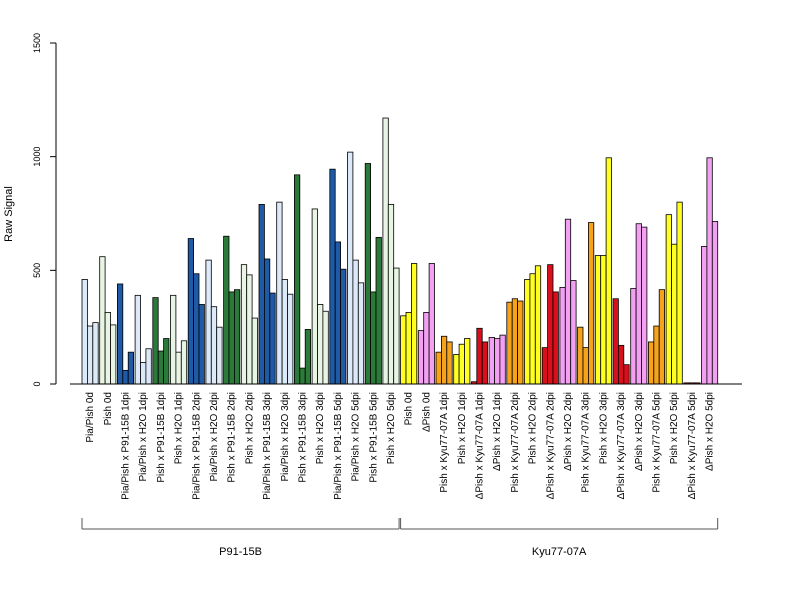 The image size is (800, 600). I want to click on x-tick-label: ΔPish x H2O 2dpi, so click(568, 431).